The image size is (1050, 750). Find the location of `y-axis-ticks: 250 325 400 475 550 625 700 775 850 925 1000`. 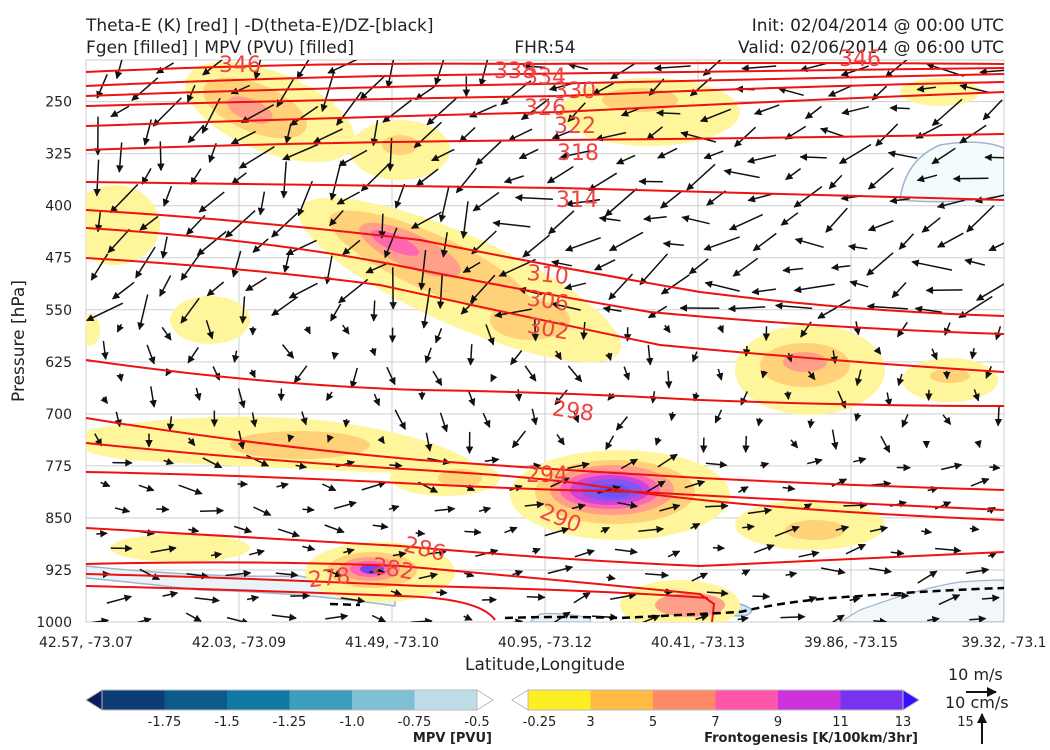

y-axis-ticks: 250 325 400 475 550 625 700 775 850 925 1000 is located at coordinates (54, 363).